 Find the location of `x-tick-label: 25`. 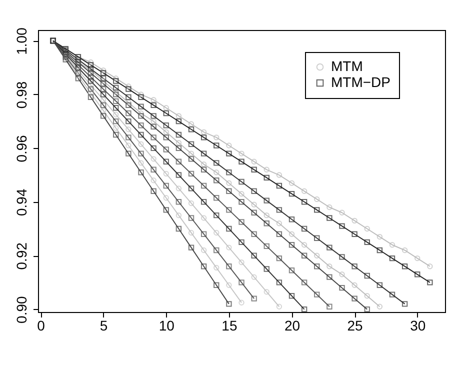

x-tick-label: 25 is located at coordinates (355, 326).